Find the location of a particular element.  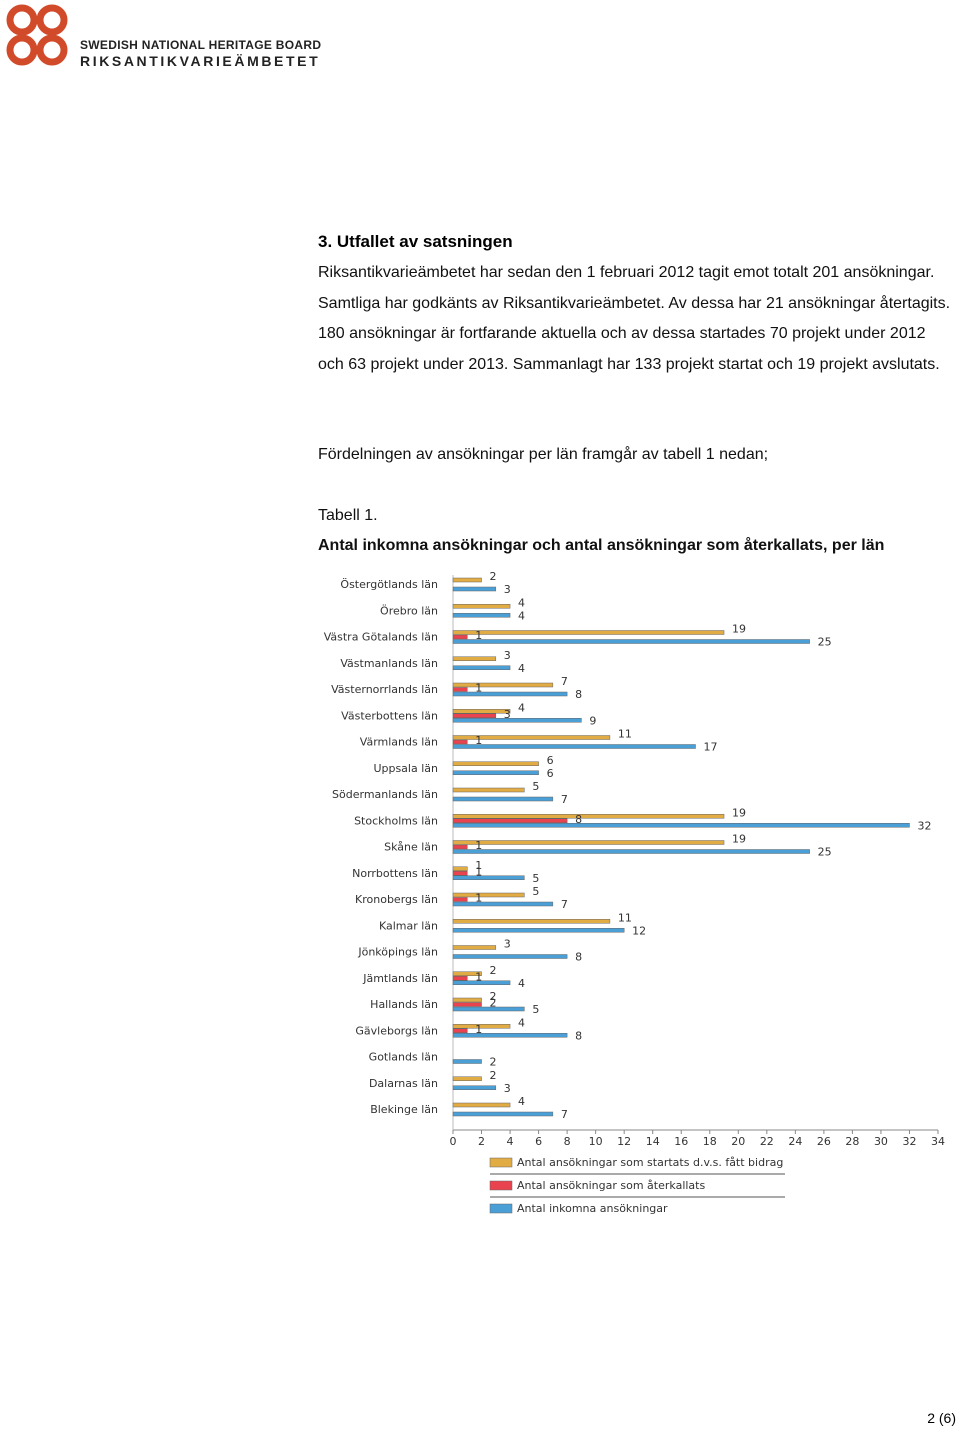

category-label: Blekinge län is located at coordinates (404, 1109).